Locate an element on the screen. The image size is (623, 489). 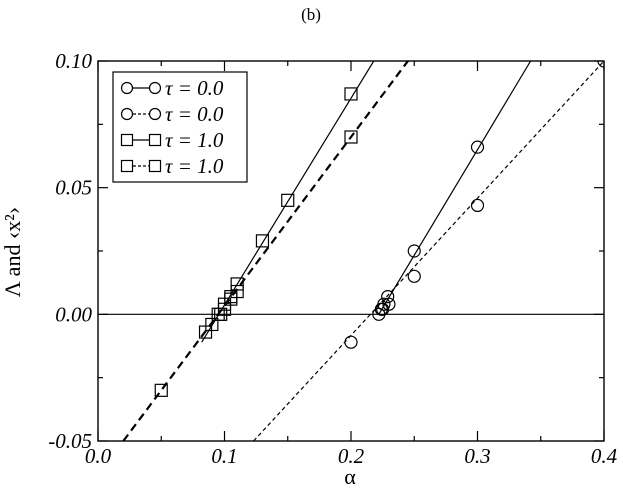
y-tick-label: -0.05 is located at coordinates (70, 441).